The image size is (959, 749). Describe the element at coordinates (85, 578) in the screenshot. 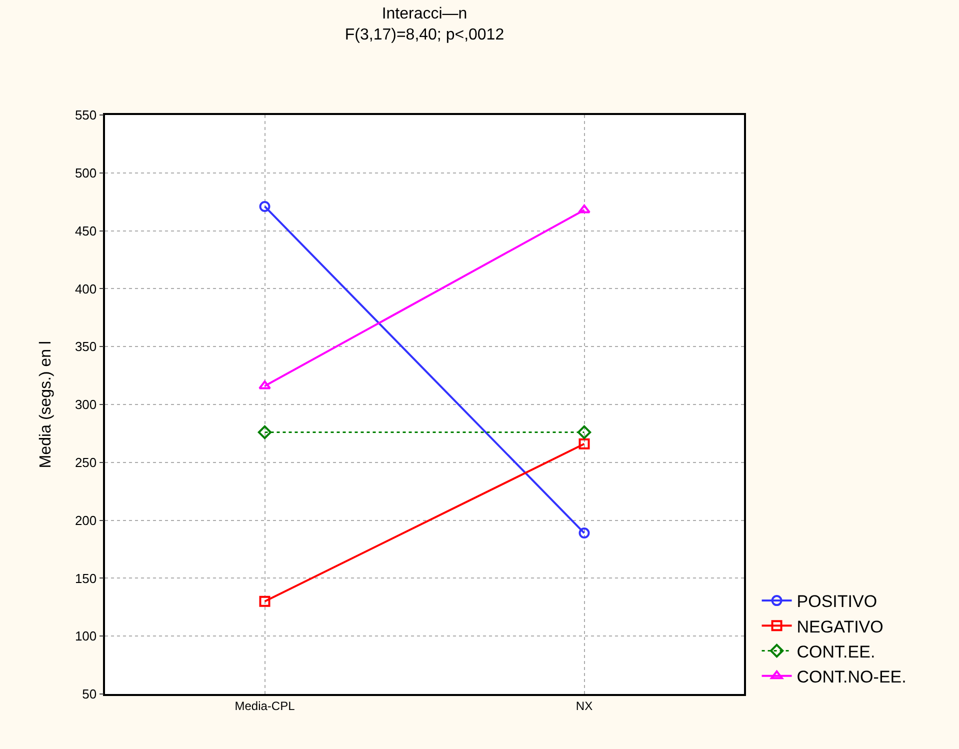

I see `y-tick-label: 150` at that location.